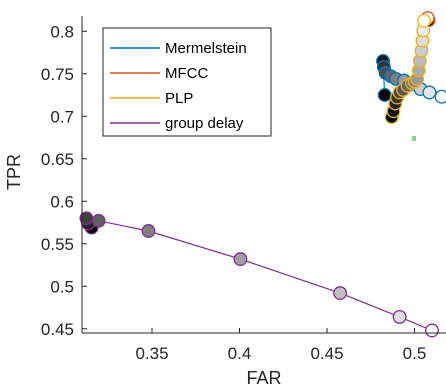 The width and height of the screenshot is (446, 387). I want to click on y-tick-label: 0.5, so click(62, 286).